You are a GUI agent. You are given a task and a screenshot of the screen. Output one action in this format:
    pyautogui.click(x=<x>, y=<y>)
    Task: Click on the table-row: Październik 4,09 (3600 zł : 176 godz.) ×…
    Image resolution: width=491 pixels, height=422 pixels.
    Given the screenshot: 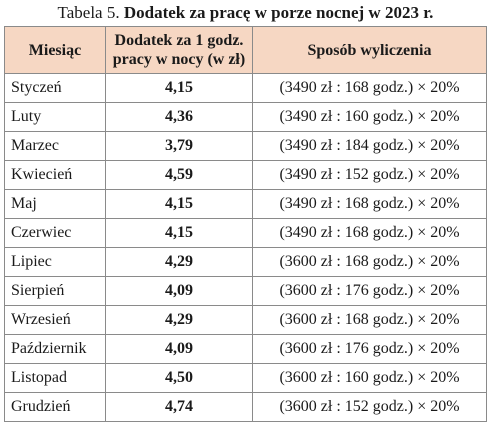 What is the action you would take?
    pyautogui.click(x=245, y=349)
    